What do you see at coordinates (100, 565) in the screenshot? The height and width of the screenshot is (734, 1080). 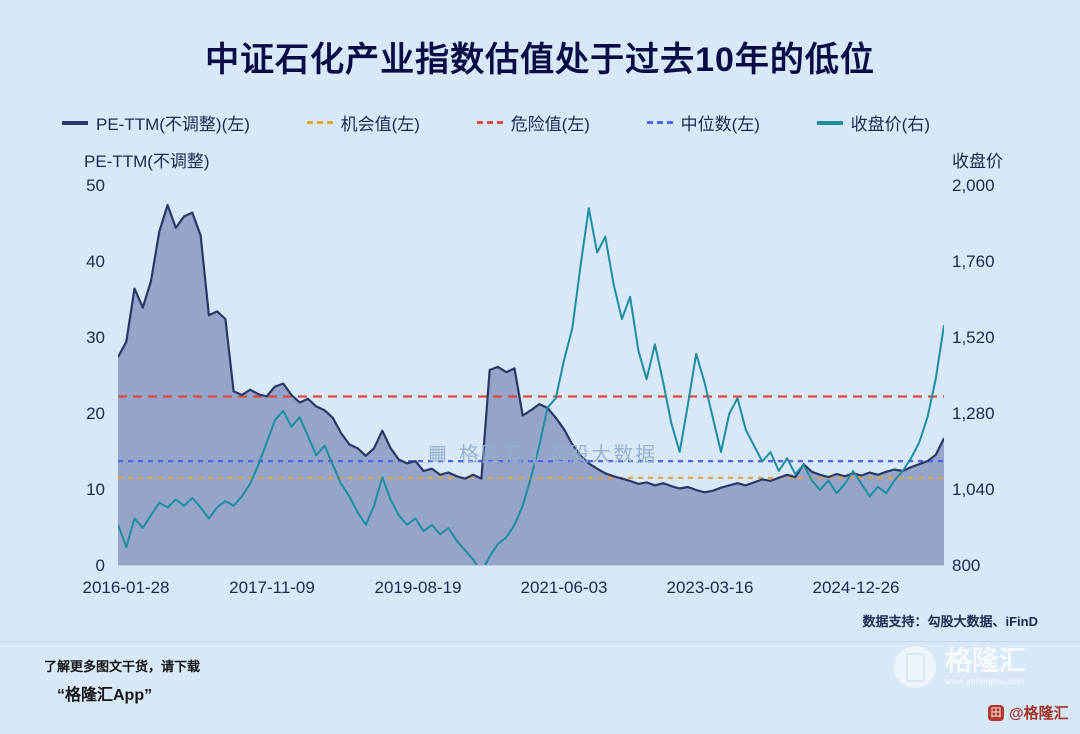 I see `left-axis-tick: 0` at bounding box center [100, 565].